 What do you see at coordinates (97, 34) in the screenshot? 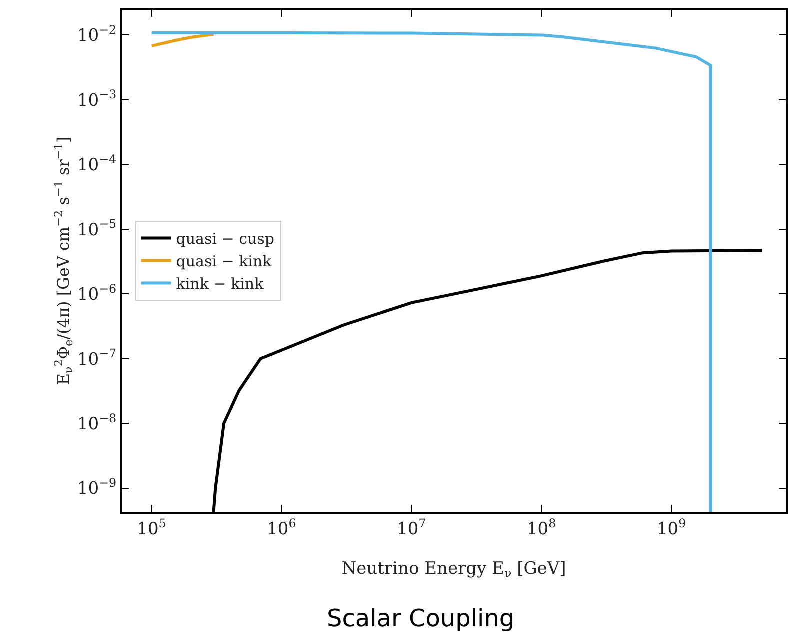
I see `y-tick-label: 10$^{−2}$` at bounding box center [97, 34].